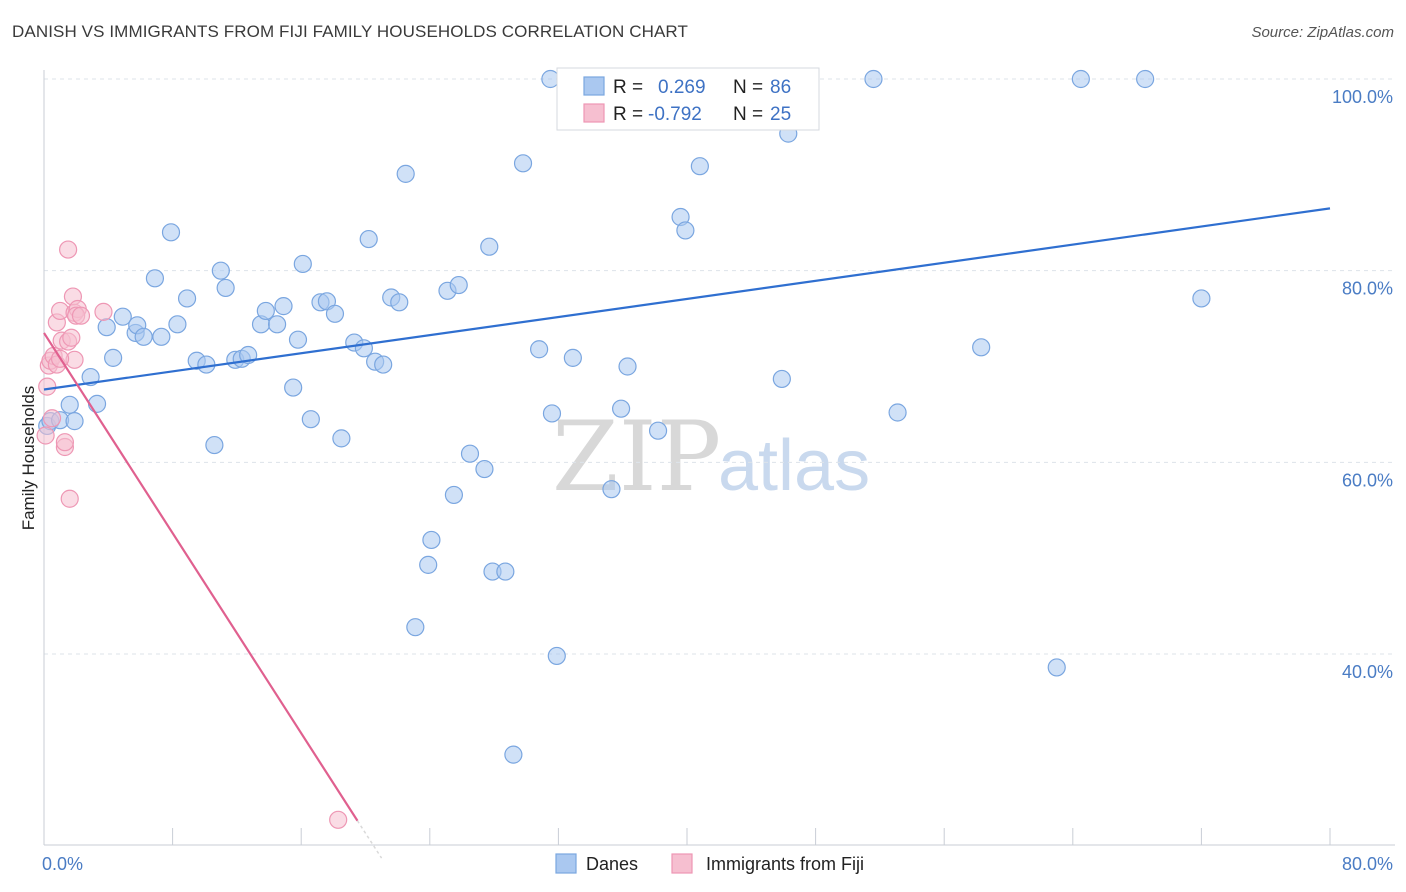 Image resolution: width=1406 pixels, height=892 pixels. What do you see at coordinates (675, 114) in the screenshot?
I see `fiji-r-value: -0.792` at bounding box center [675, 114].